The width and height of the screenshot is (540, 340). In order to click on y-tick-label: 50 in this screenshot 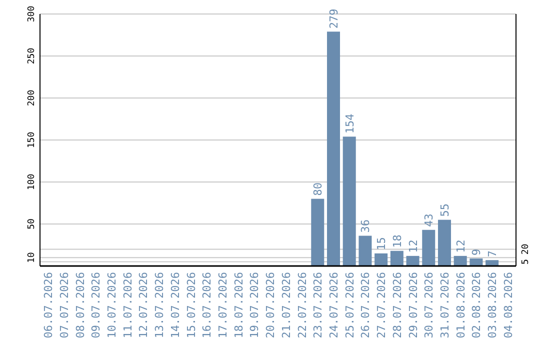, I will do `click(32, 224)`.